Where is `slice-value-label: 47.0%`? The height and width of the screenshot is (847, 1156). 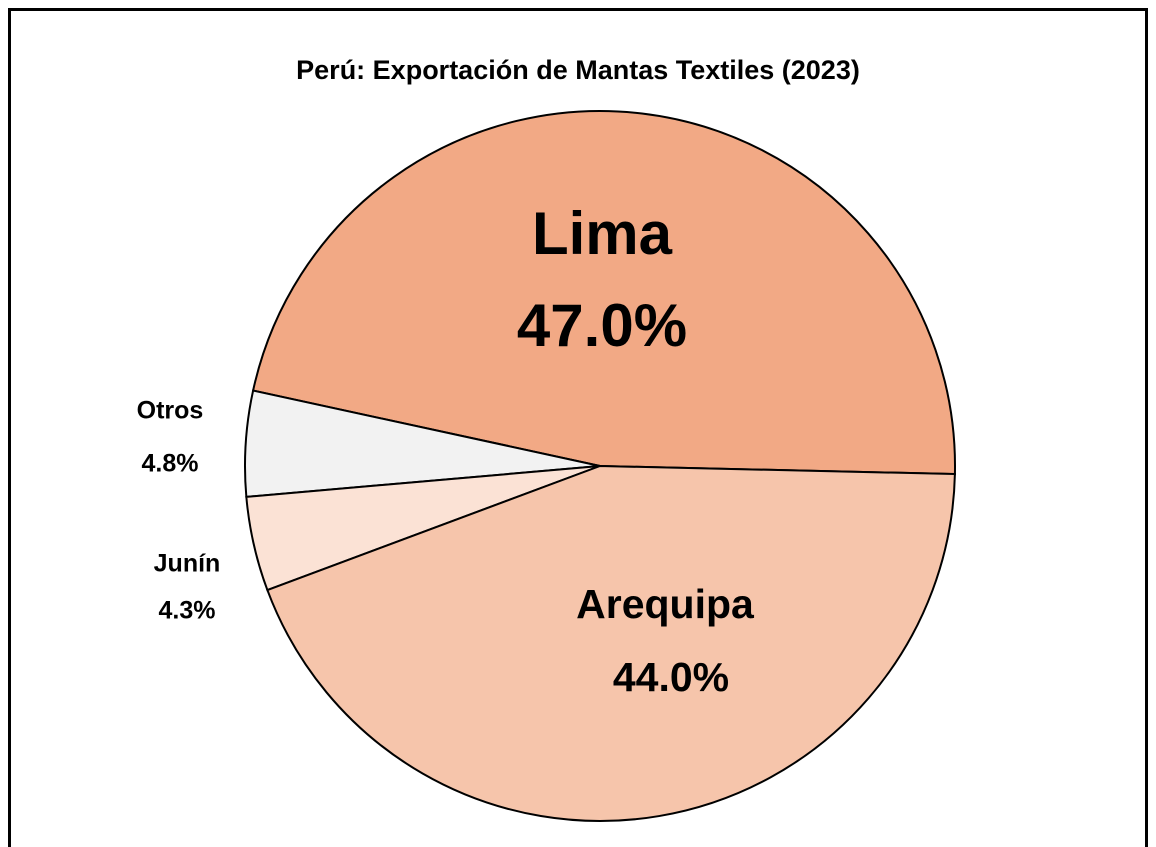
slice-value-label: 47.0% is located at coordinates (602, 325).